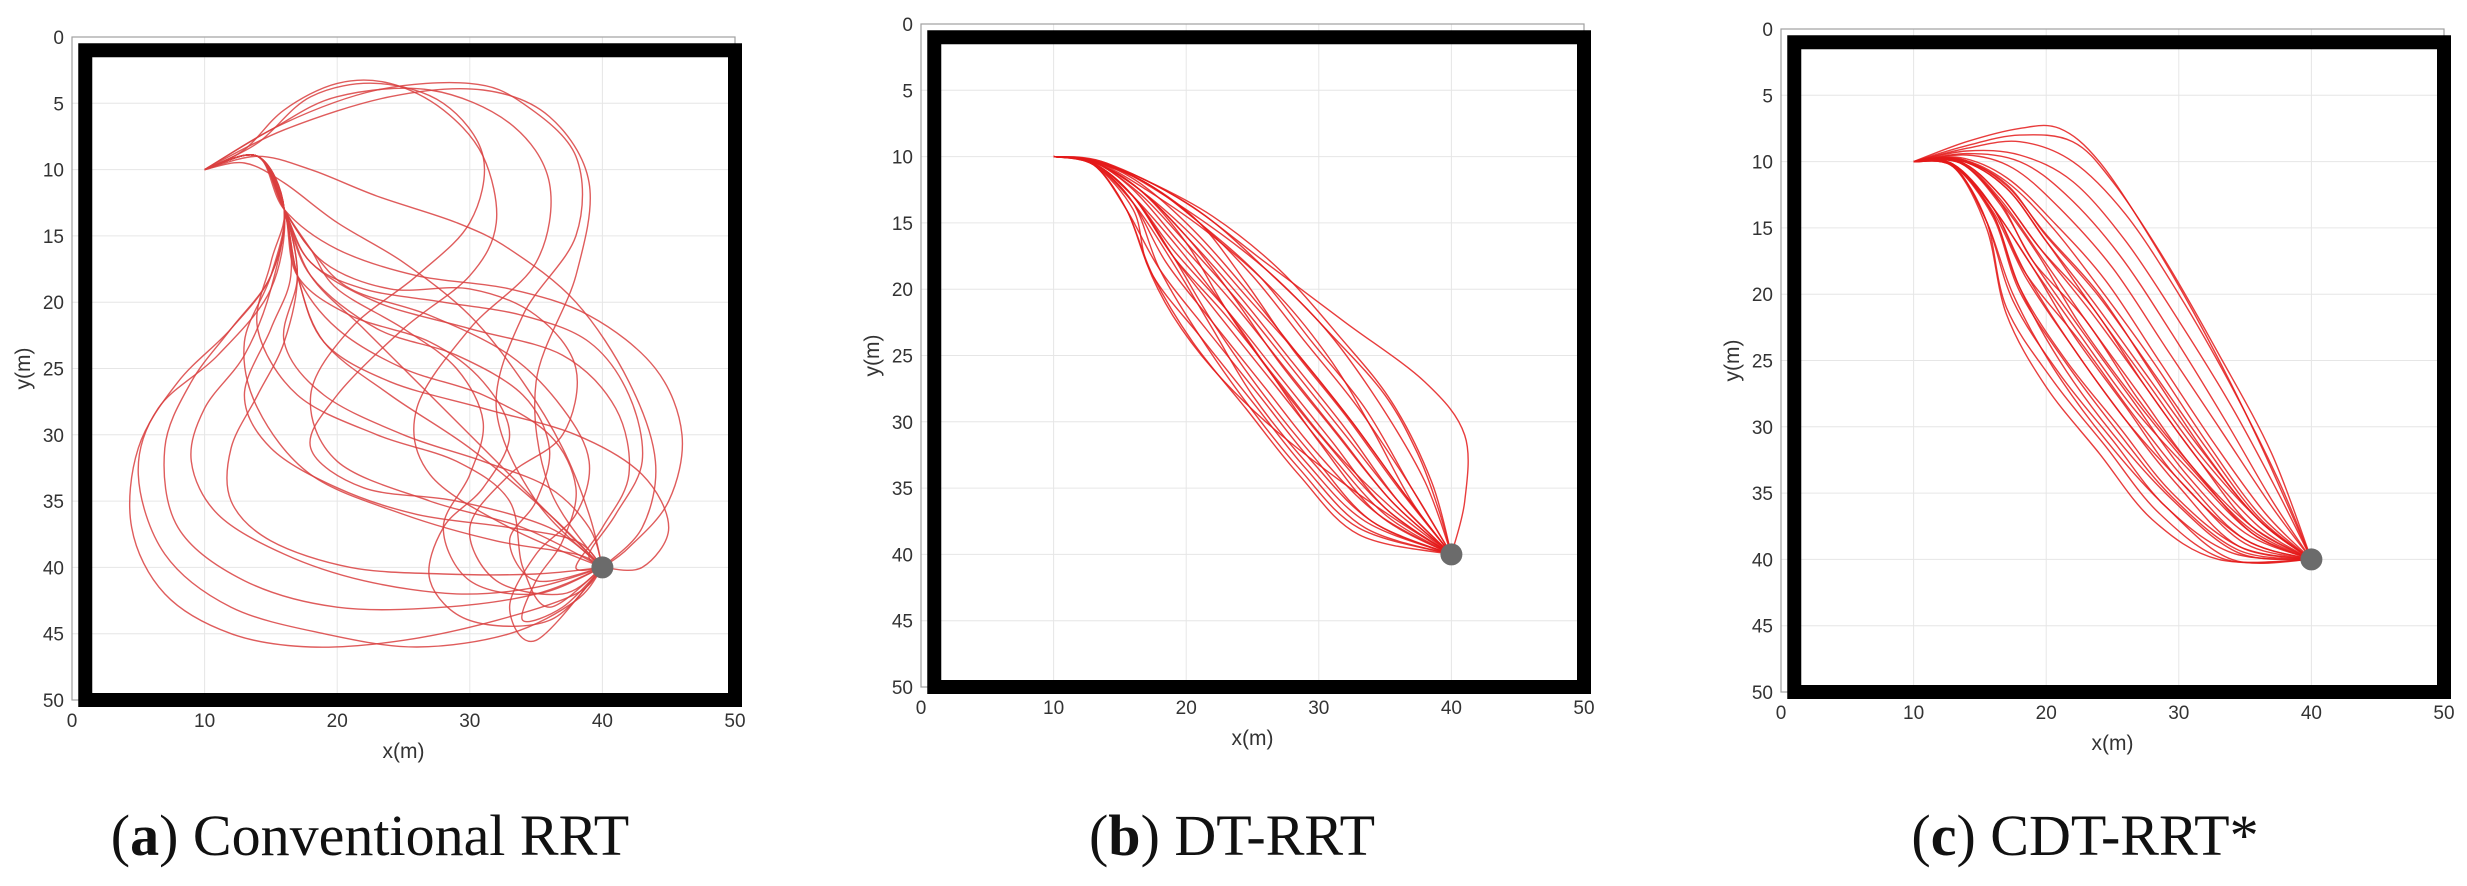 Image resolution: width=2467 pixels, height=886 pixels. I want to click on y-tick-label: 30, so click(902, 423).